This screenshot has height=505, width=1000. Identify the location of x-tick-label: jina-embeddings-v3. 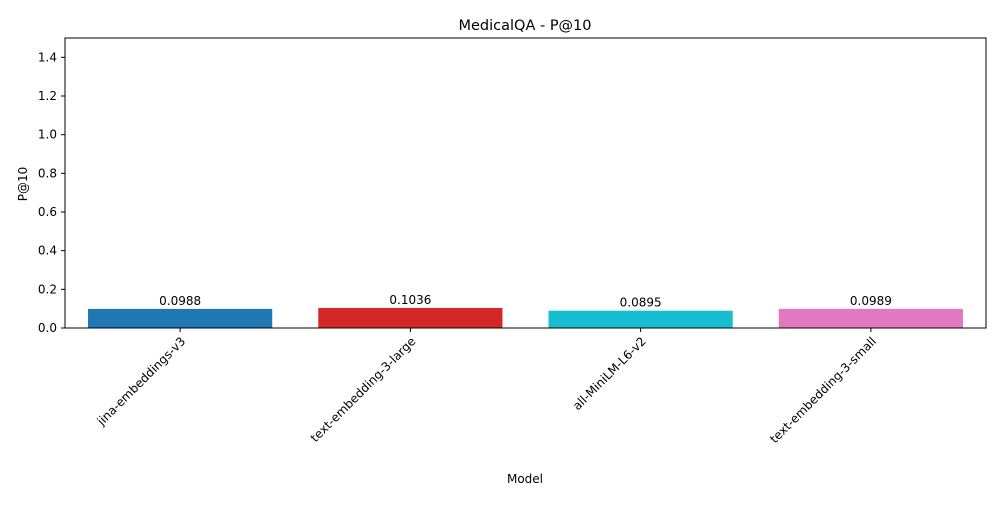
(141, 381).